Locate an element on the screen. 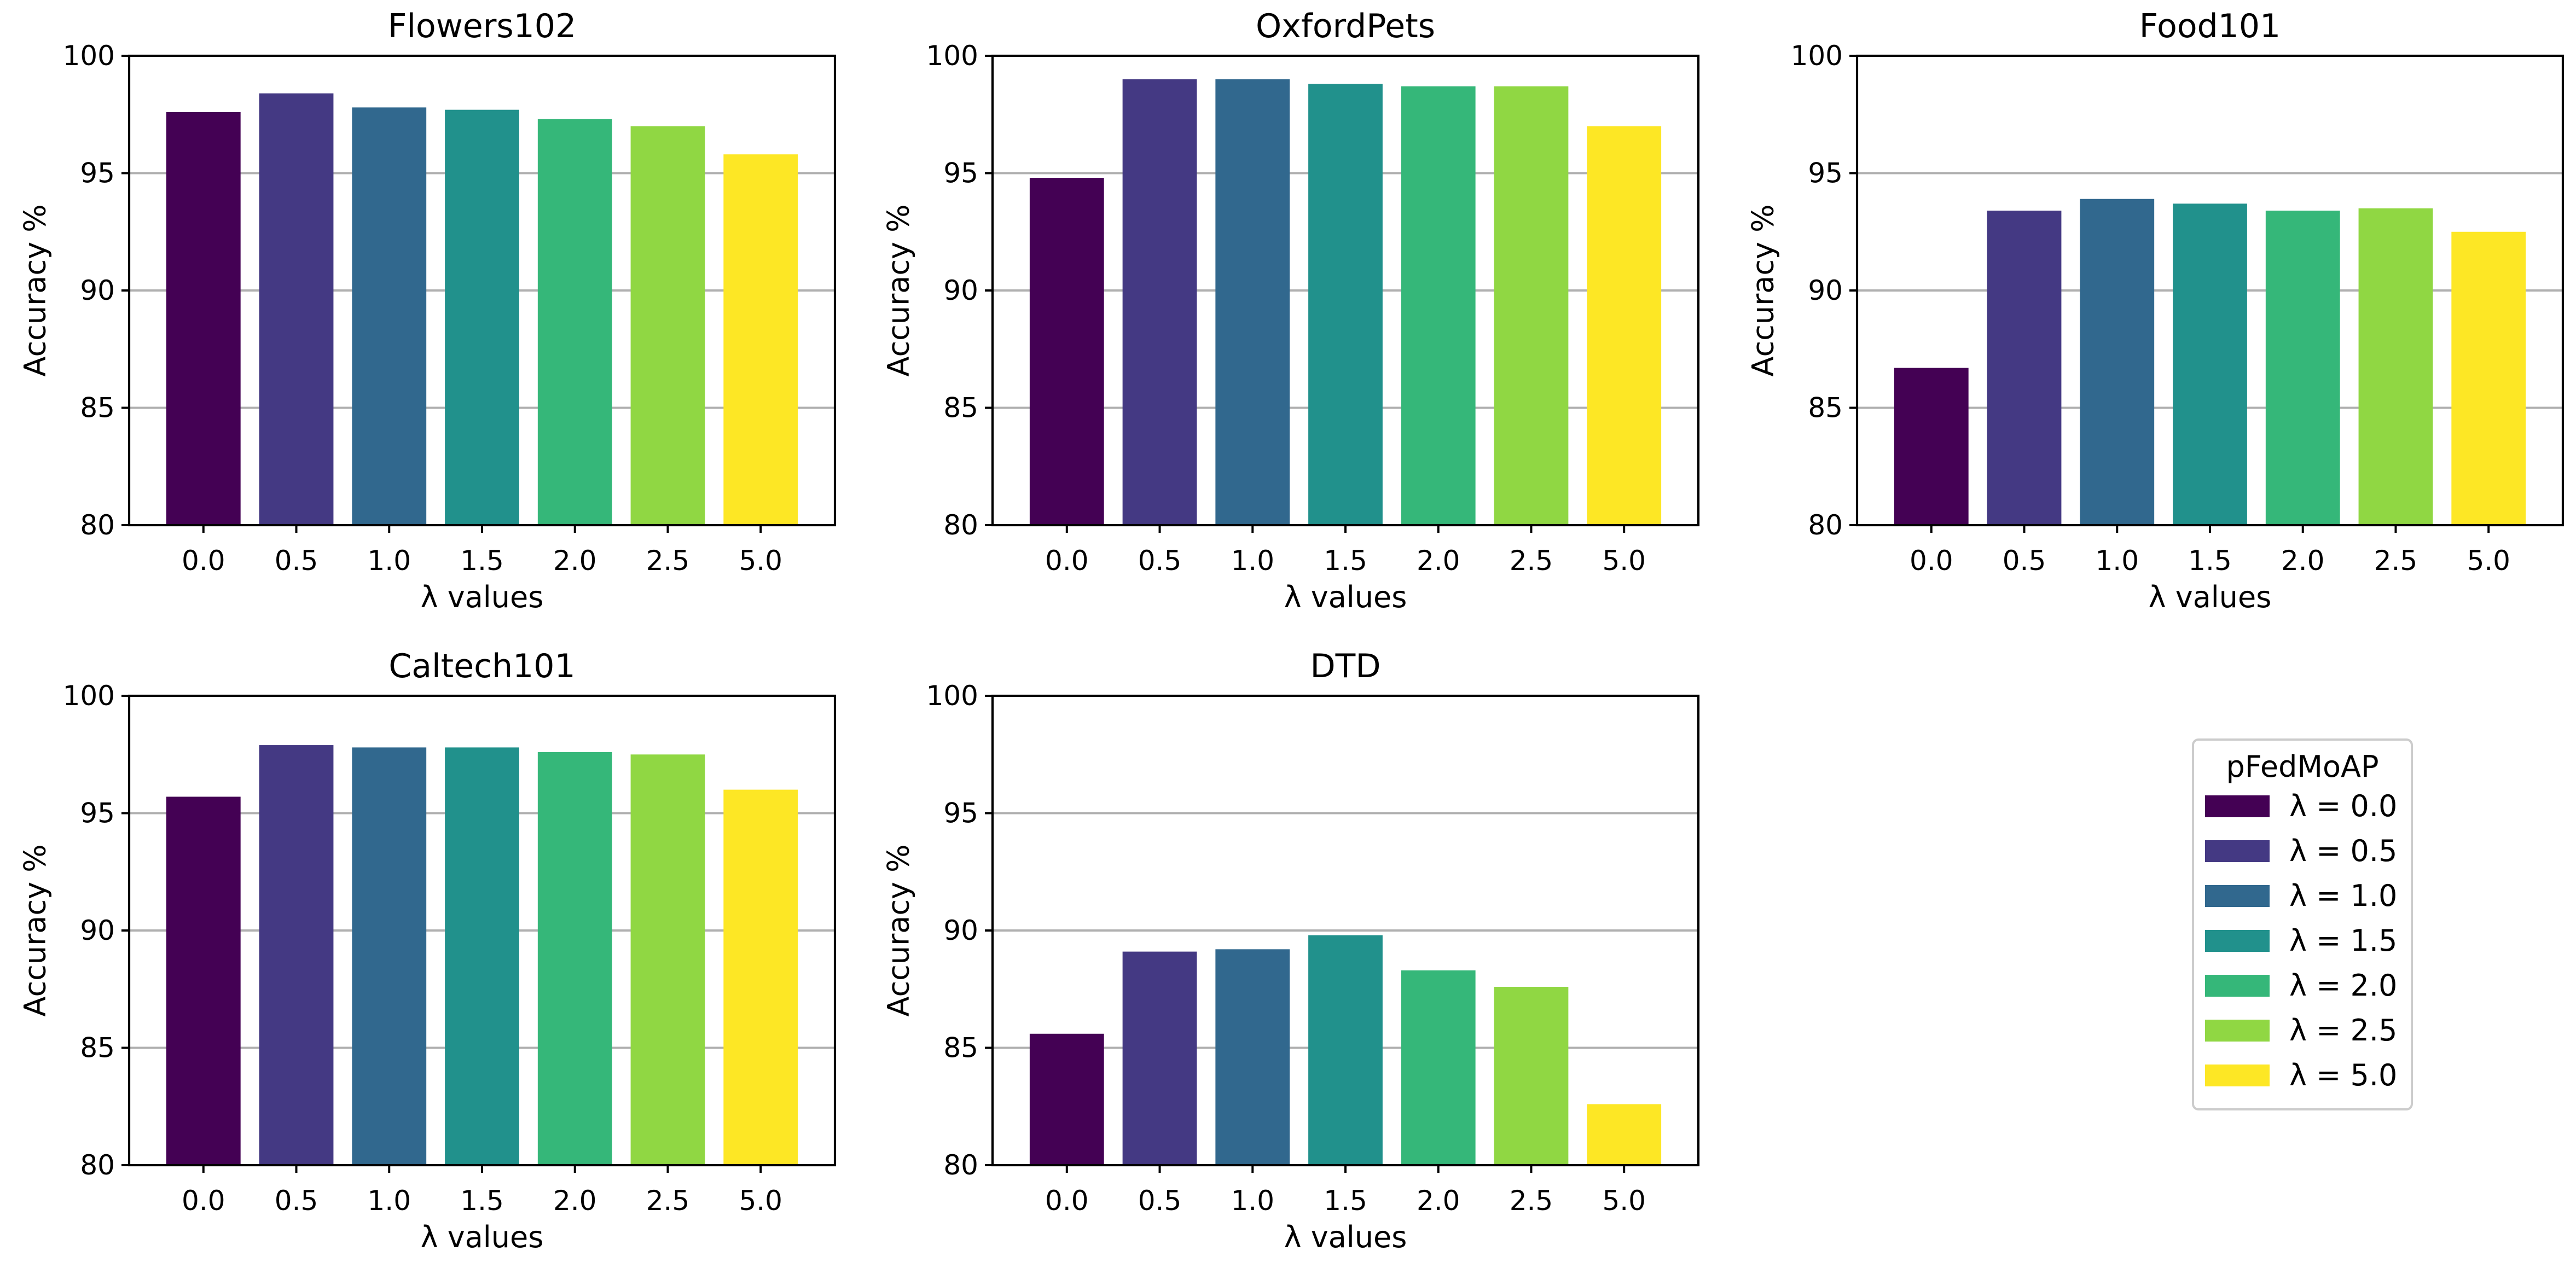  legend-label: λ = 2.5 is located at coordinates (2343, 1030).